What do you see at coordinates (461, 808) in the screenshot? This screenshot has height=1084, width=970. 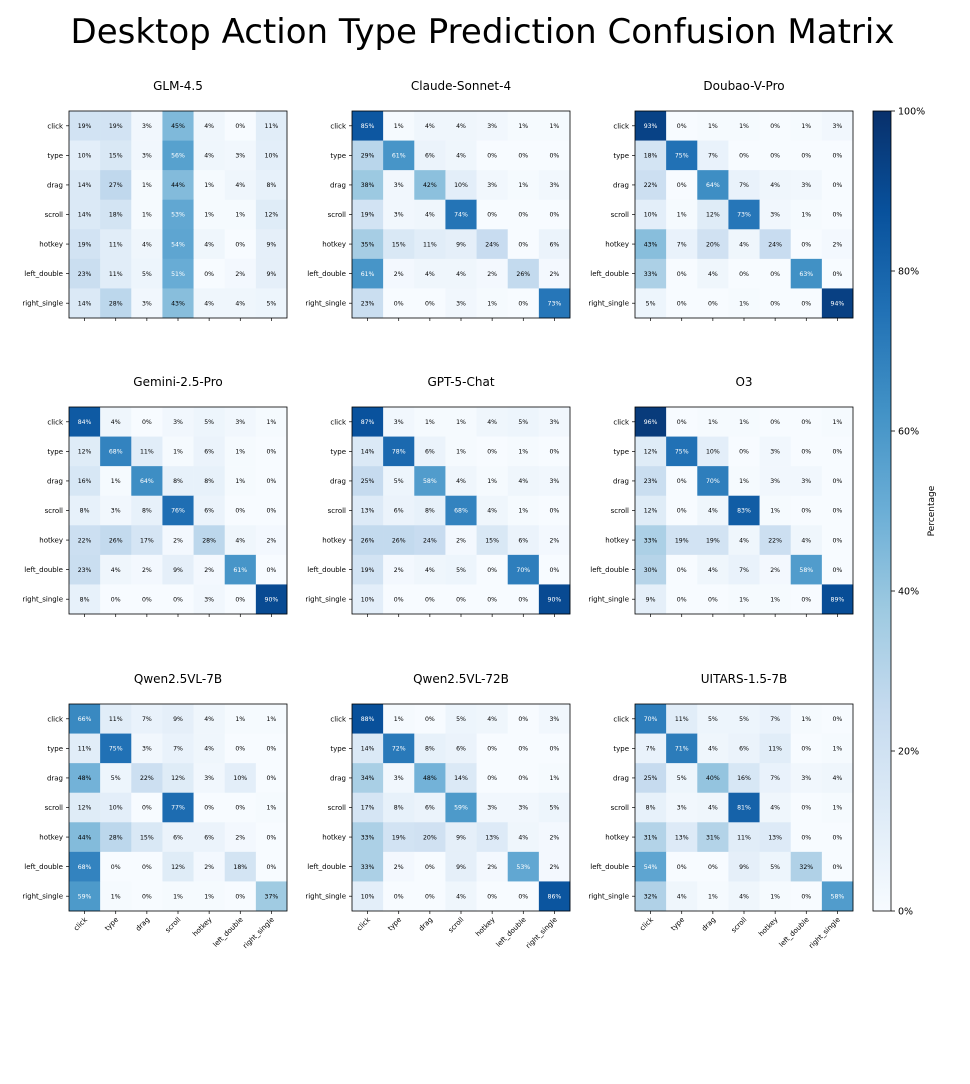 I see `cell-label: 59%` at bounding box center [461, 808].